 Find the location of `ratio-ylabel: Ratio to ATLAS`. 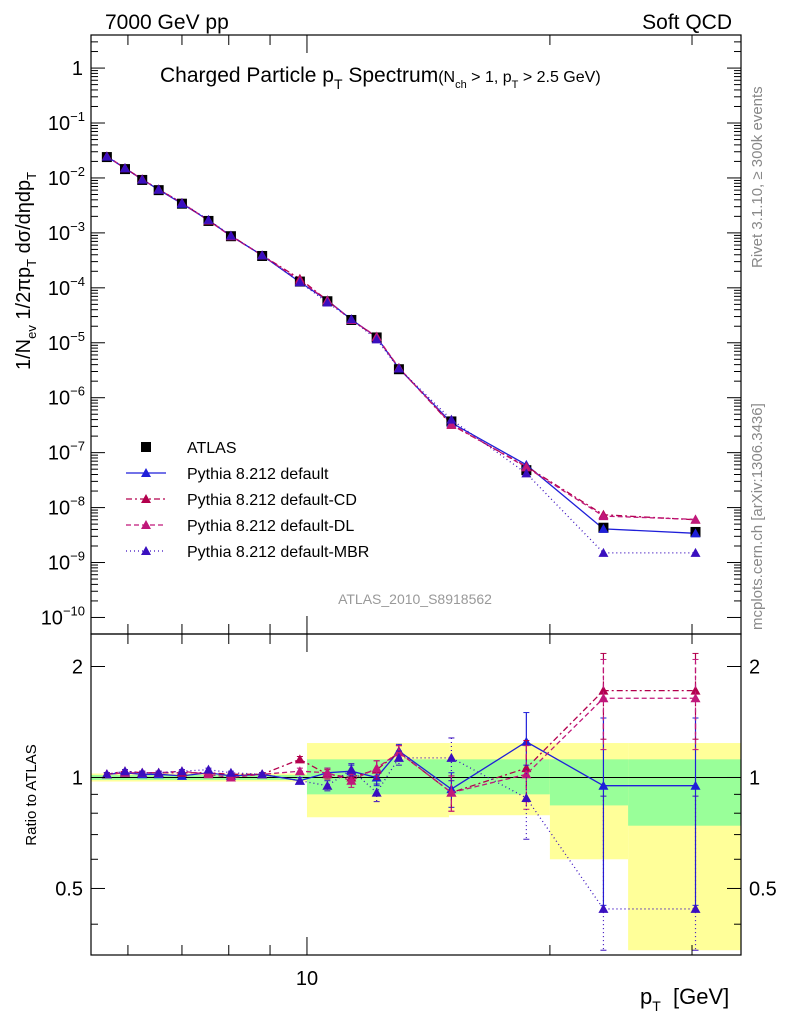

ratio-ylabel: Ratio to ATLAS is located at coordinates (31, 794).